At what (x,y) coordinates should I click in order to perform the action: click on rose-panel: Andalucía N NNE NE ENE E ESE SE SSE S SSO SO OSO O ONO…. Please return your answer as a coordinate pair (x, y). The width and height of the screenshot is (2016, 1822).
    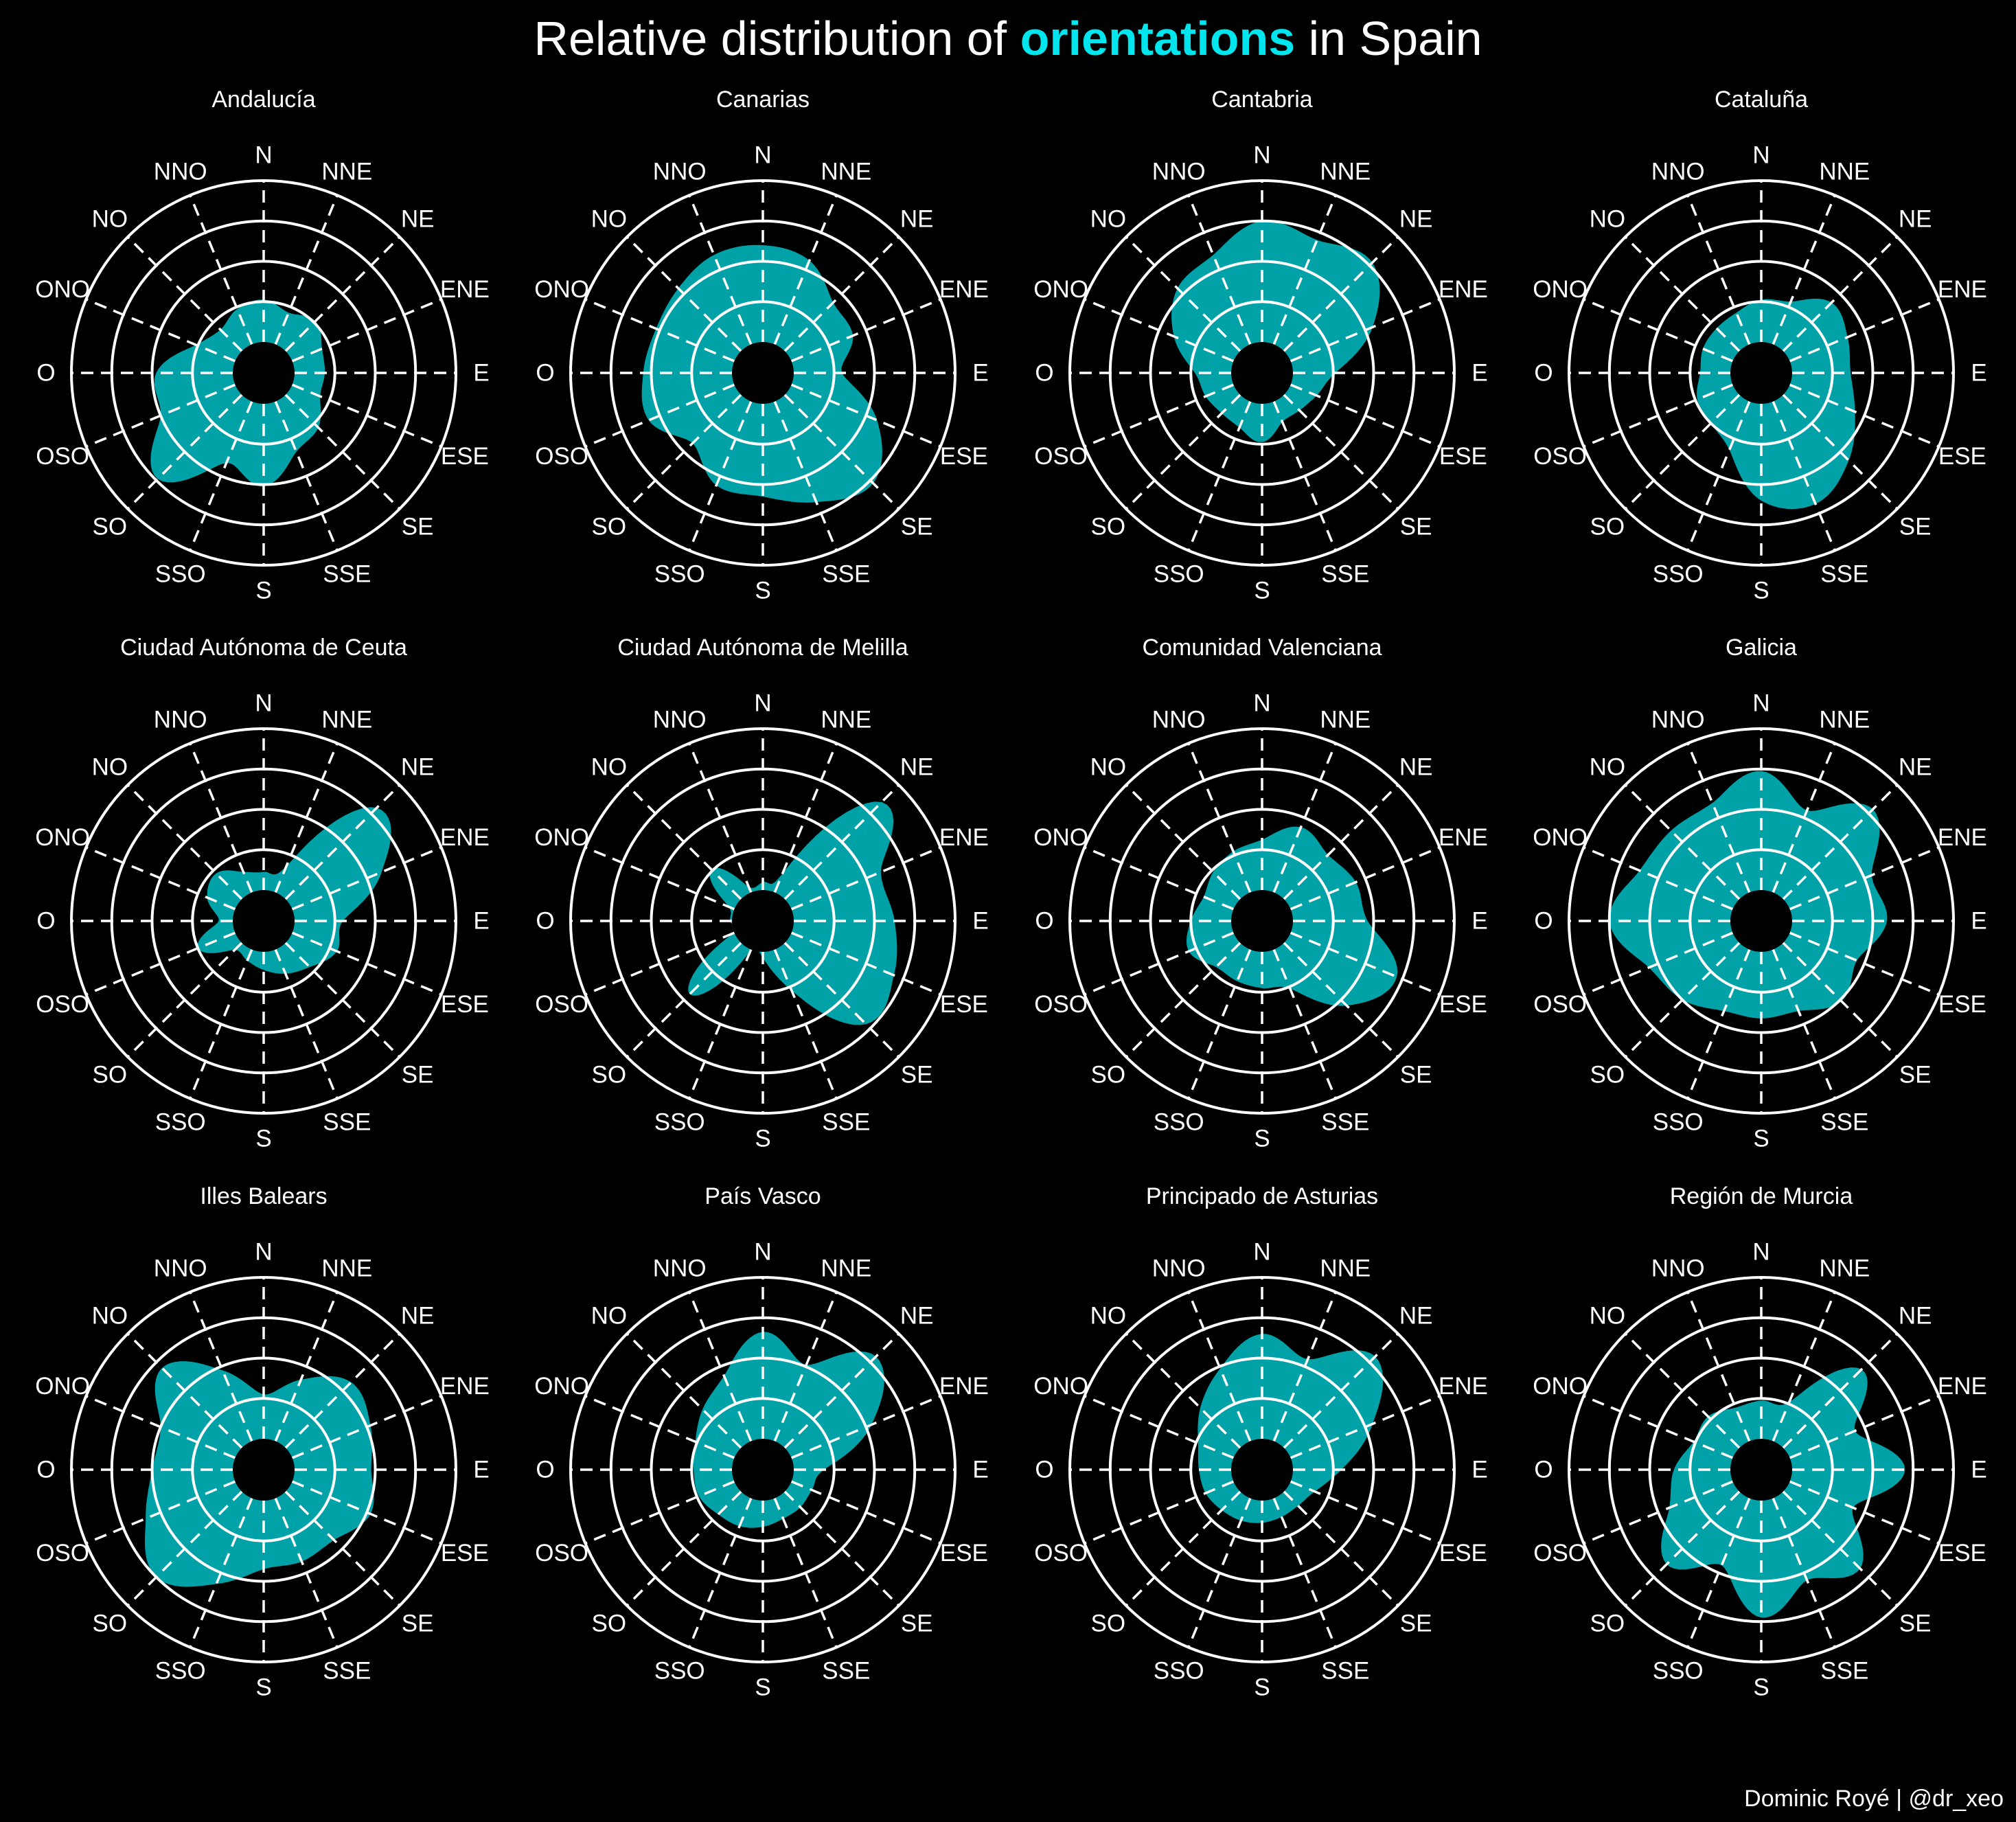
    Looking at the image, I should click on (262, 345).